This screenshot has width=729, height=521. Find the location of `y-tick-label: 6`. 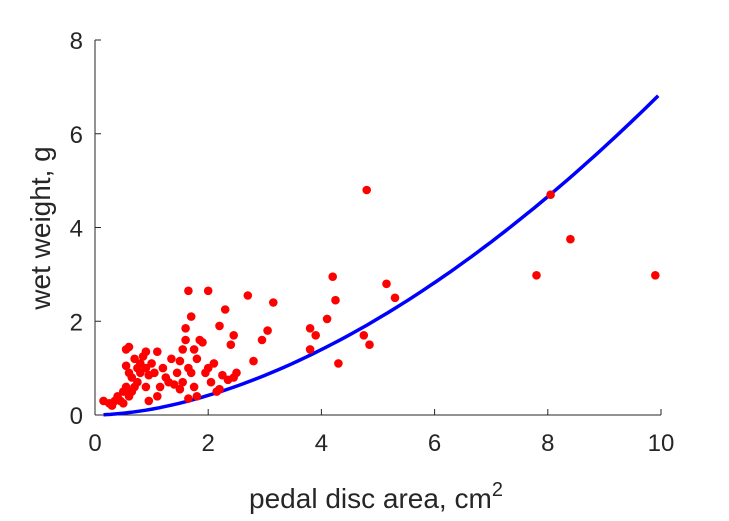

y-tick-label: 6 is located at coordinates (76, 135).